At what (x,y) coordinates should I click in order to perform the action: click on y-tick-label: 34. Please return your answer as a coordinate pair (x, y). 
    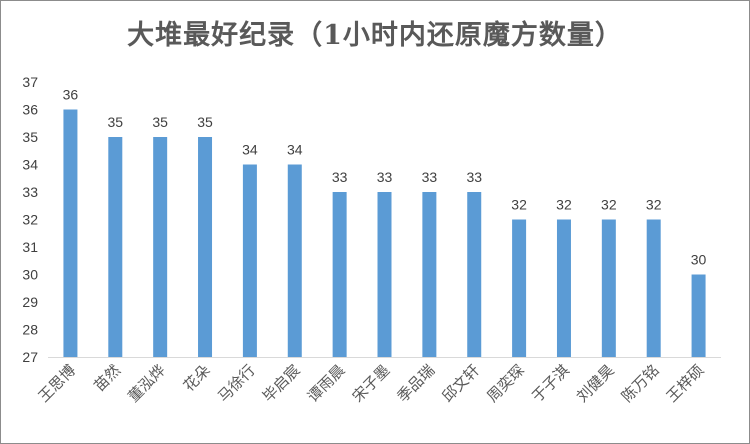
    Looking at the image, I should click on (30, 165).